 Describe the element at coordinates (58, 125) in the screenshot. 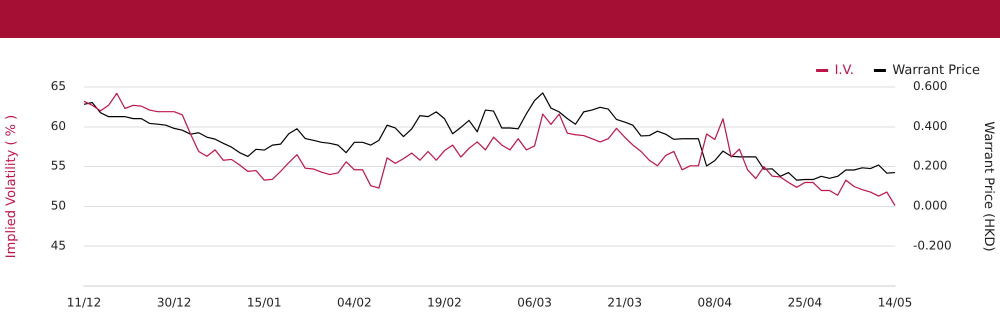

I see `y-tick-label: 60` at that location.